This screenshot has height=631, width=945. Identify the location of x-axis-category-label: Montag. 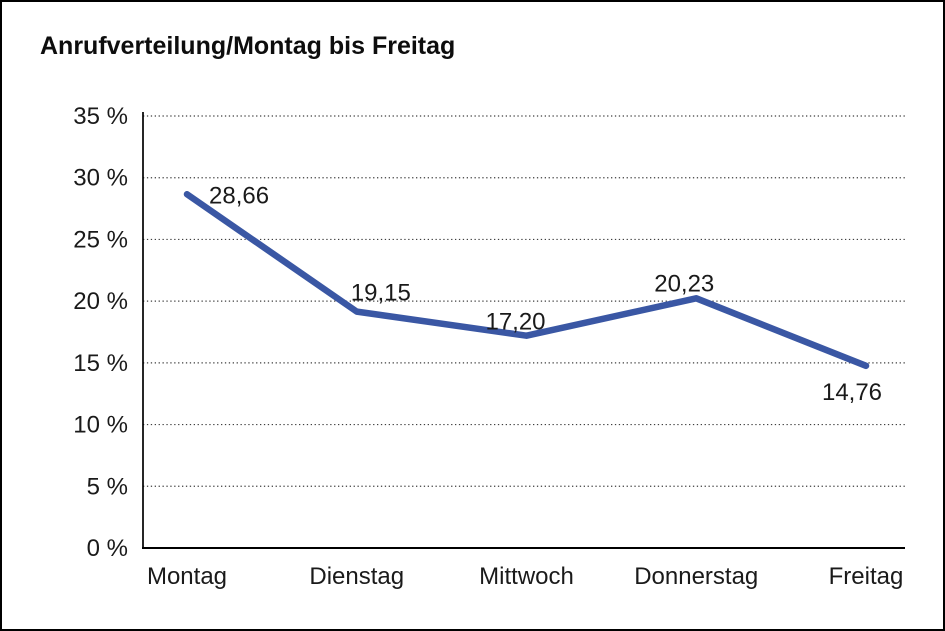
(187, 576).